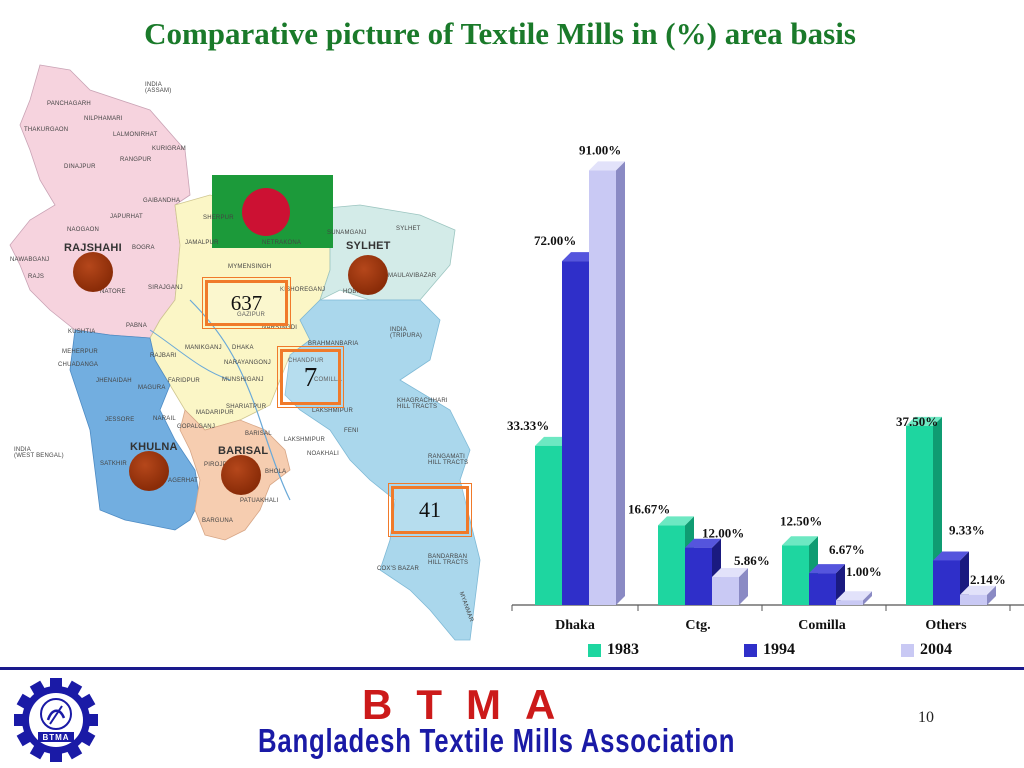 The height and width of the screenshot is (768, 1024). I want to click on bar-1994-Others, so click(946, 582).